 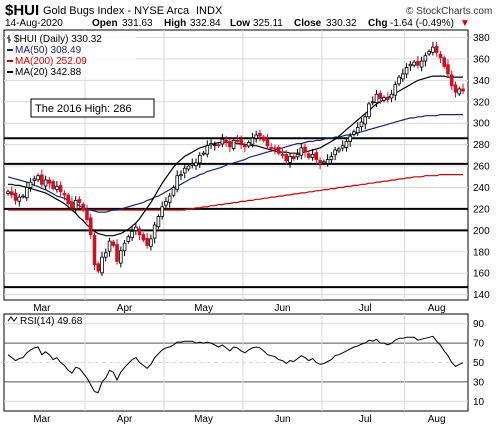 What do you see at coordinates (12, 319) in the screenshot?
I see `rsi-legend-icon` at bounding box center [12, 319].